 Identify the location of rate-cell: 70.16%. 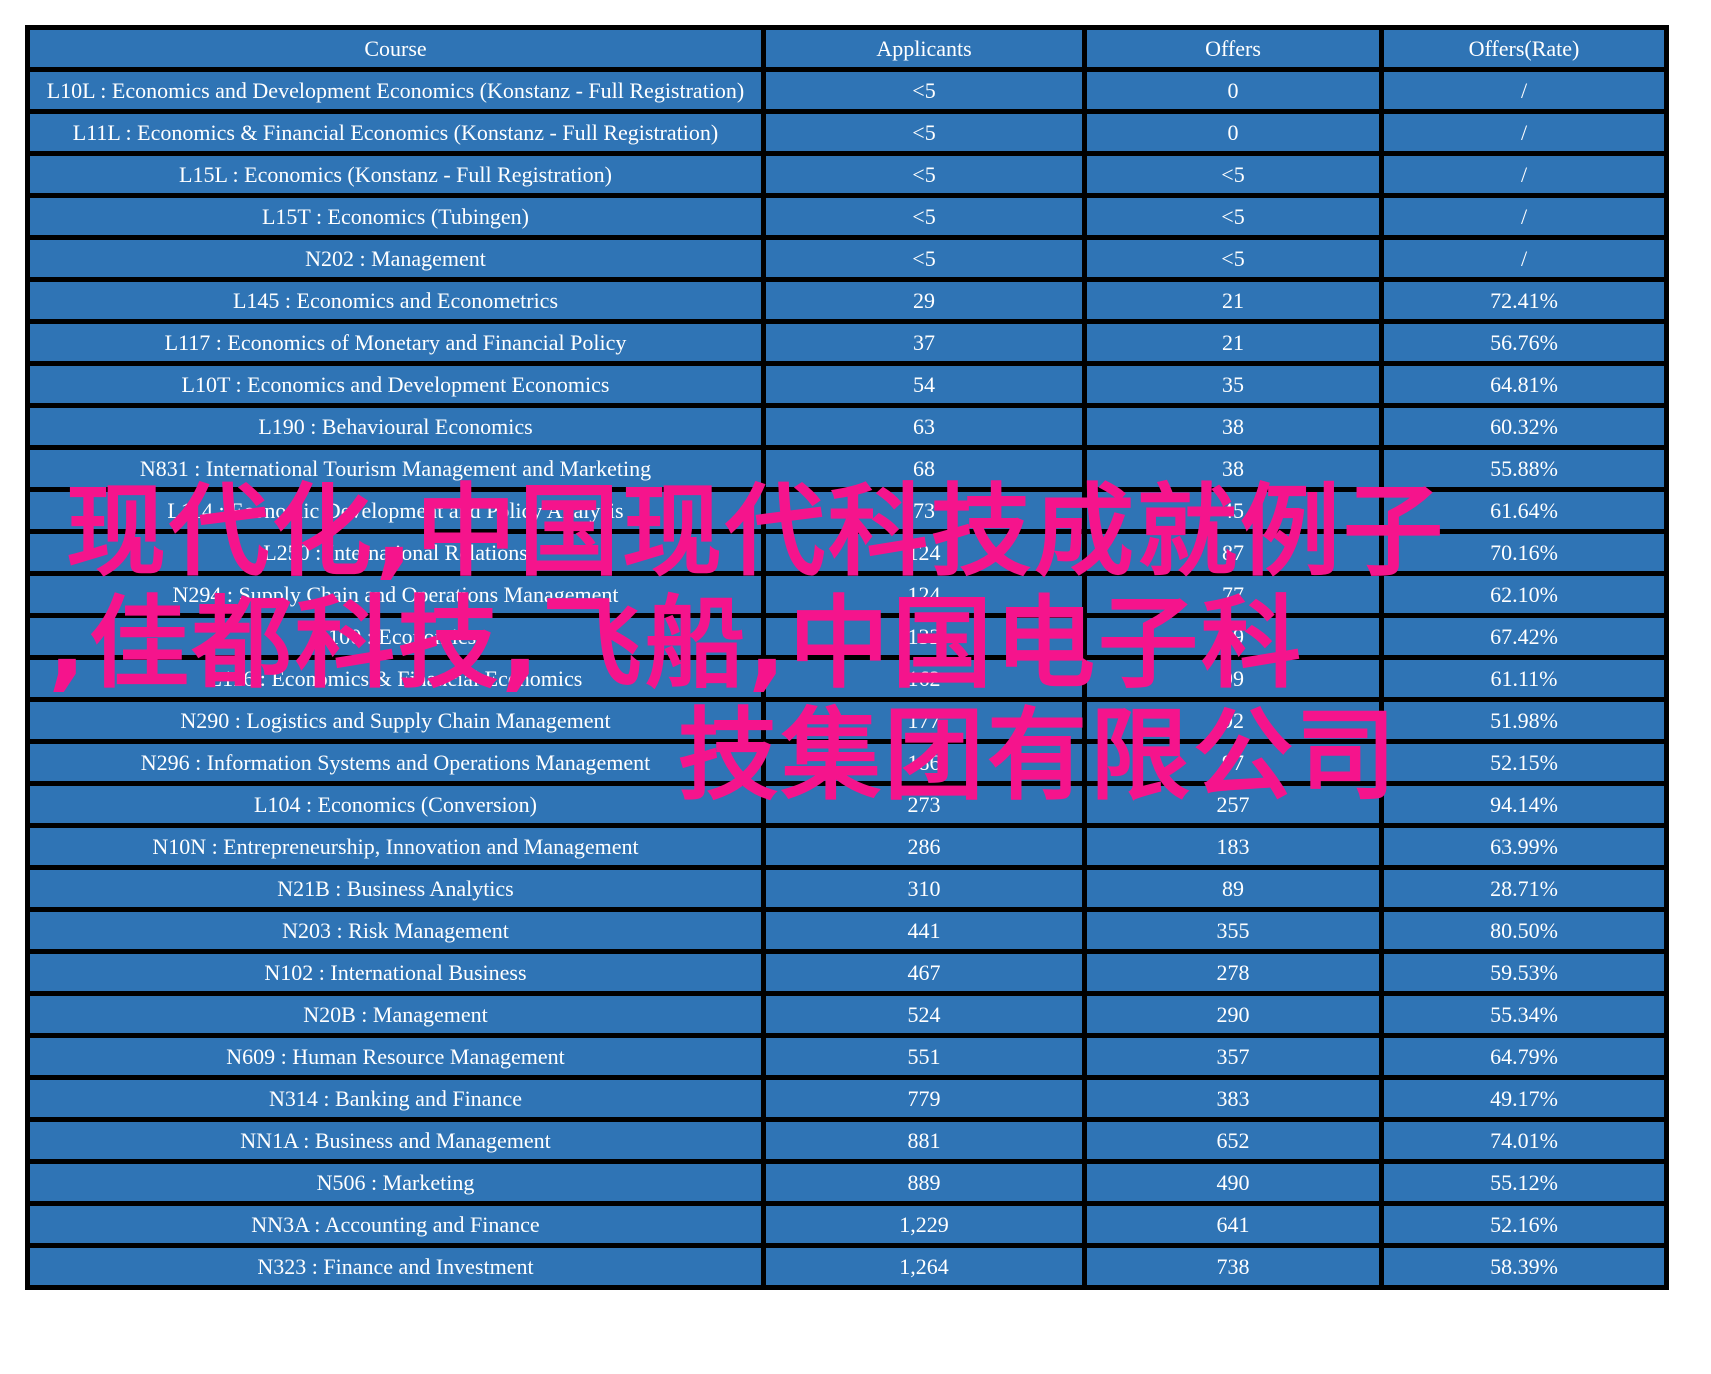
(1524, 552).